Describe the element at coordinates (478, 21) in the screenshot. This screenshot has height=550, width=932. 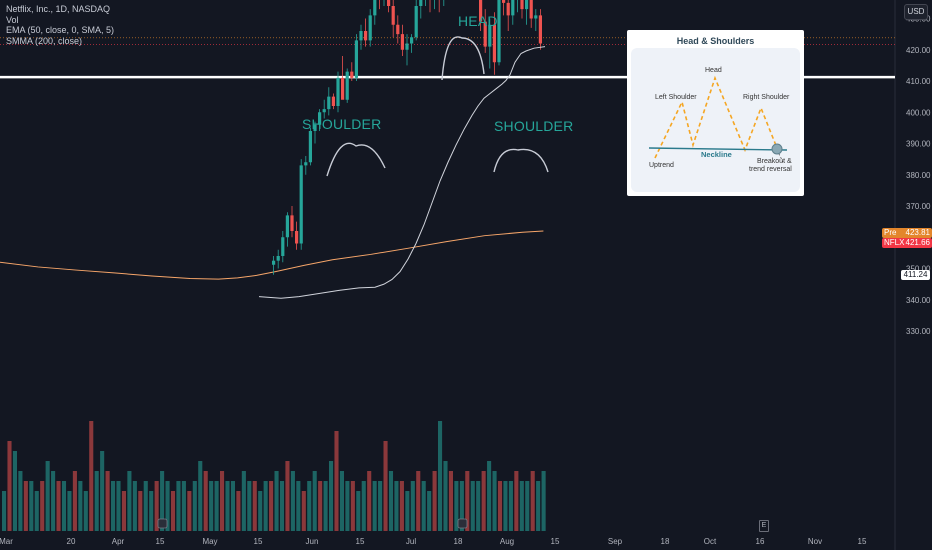
I see `head-annotation: HEAD` at that location.